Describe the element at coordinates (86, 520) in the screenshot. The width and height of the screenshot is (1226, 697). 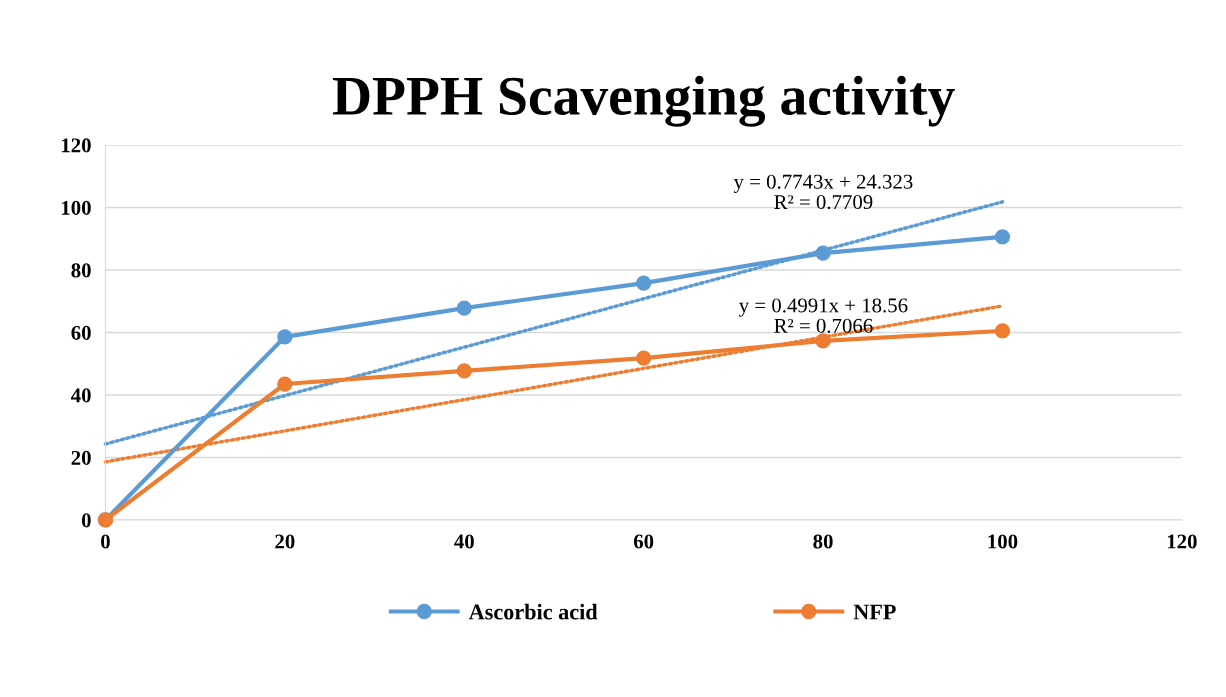
I see `y-tick-label: 0` at that location.